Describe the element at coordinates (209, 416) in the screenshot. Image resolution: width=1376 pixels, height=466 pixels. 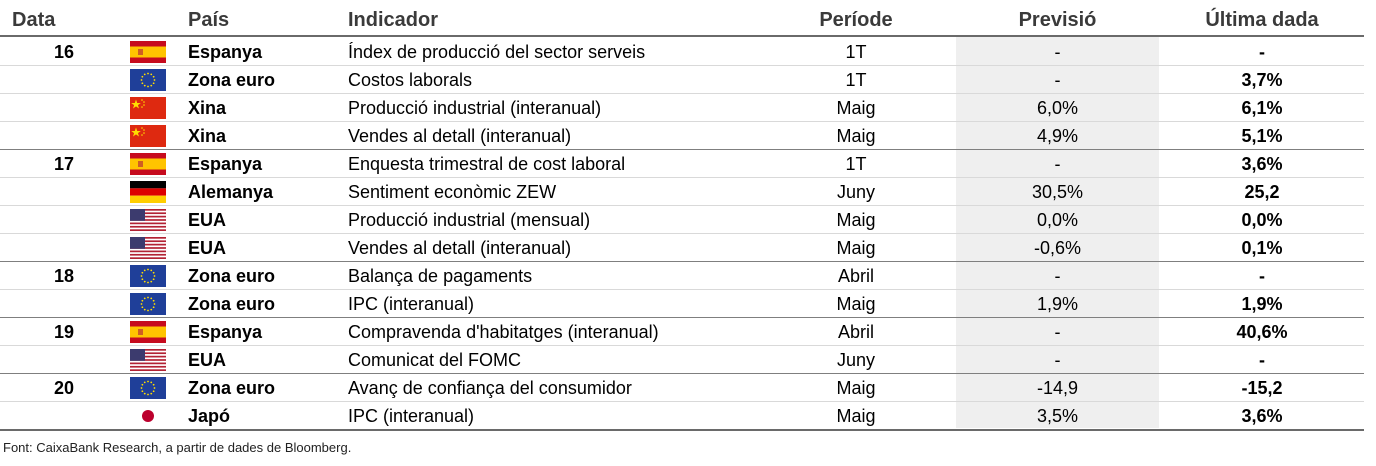
I see `row-country: Japó` at that location.